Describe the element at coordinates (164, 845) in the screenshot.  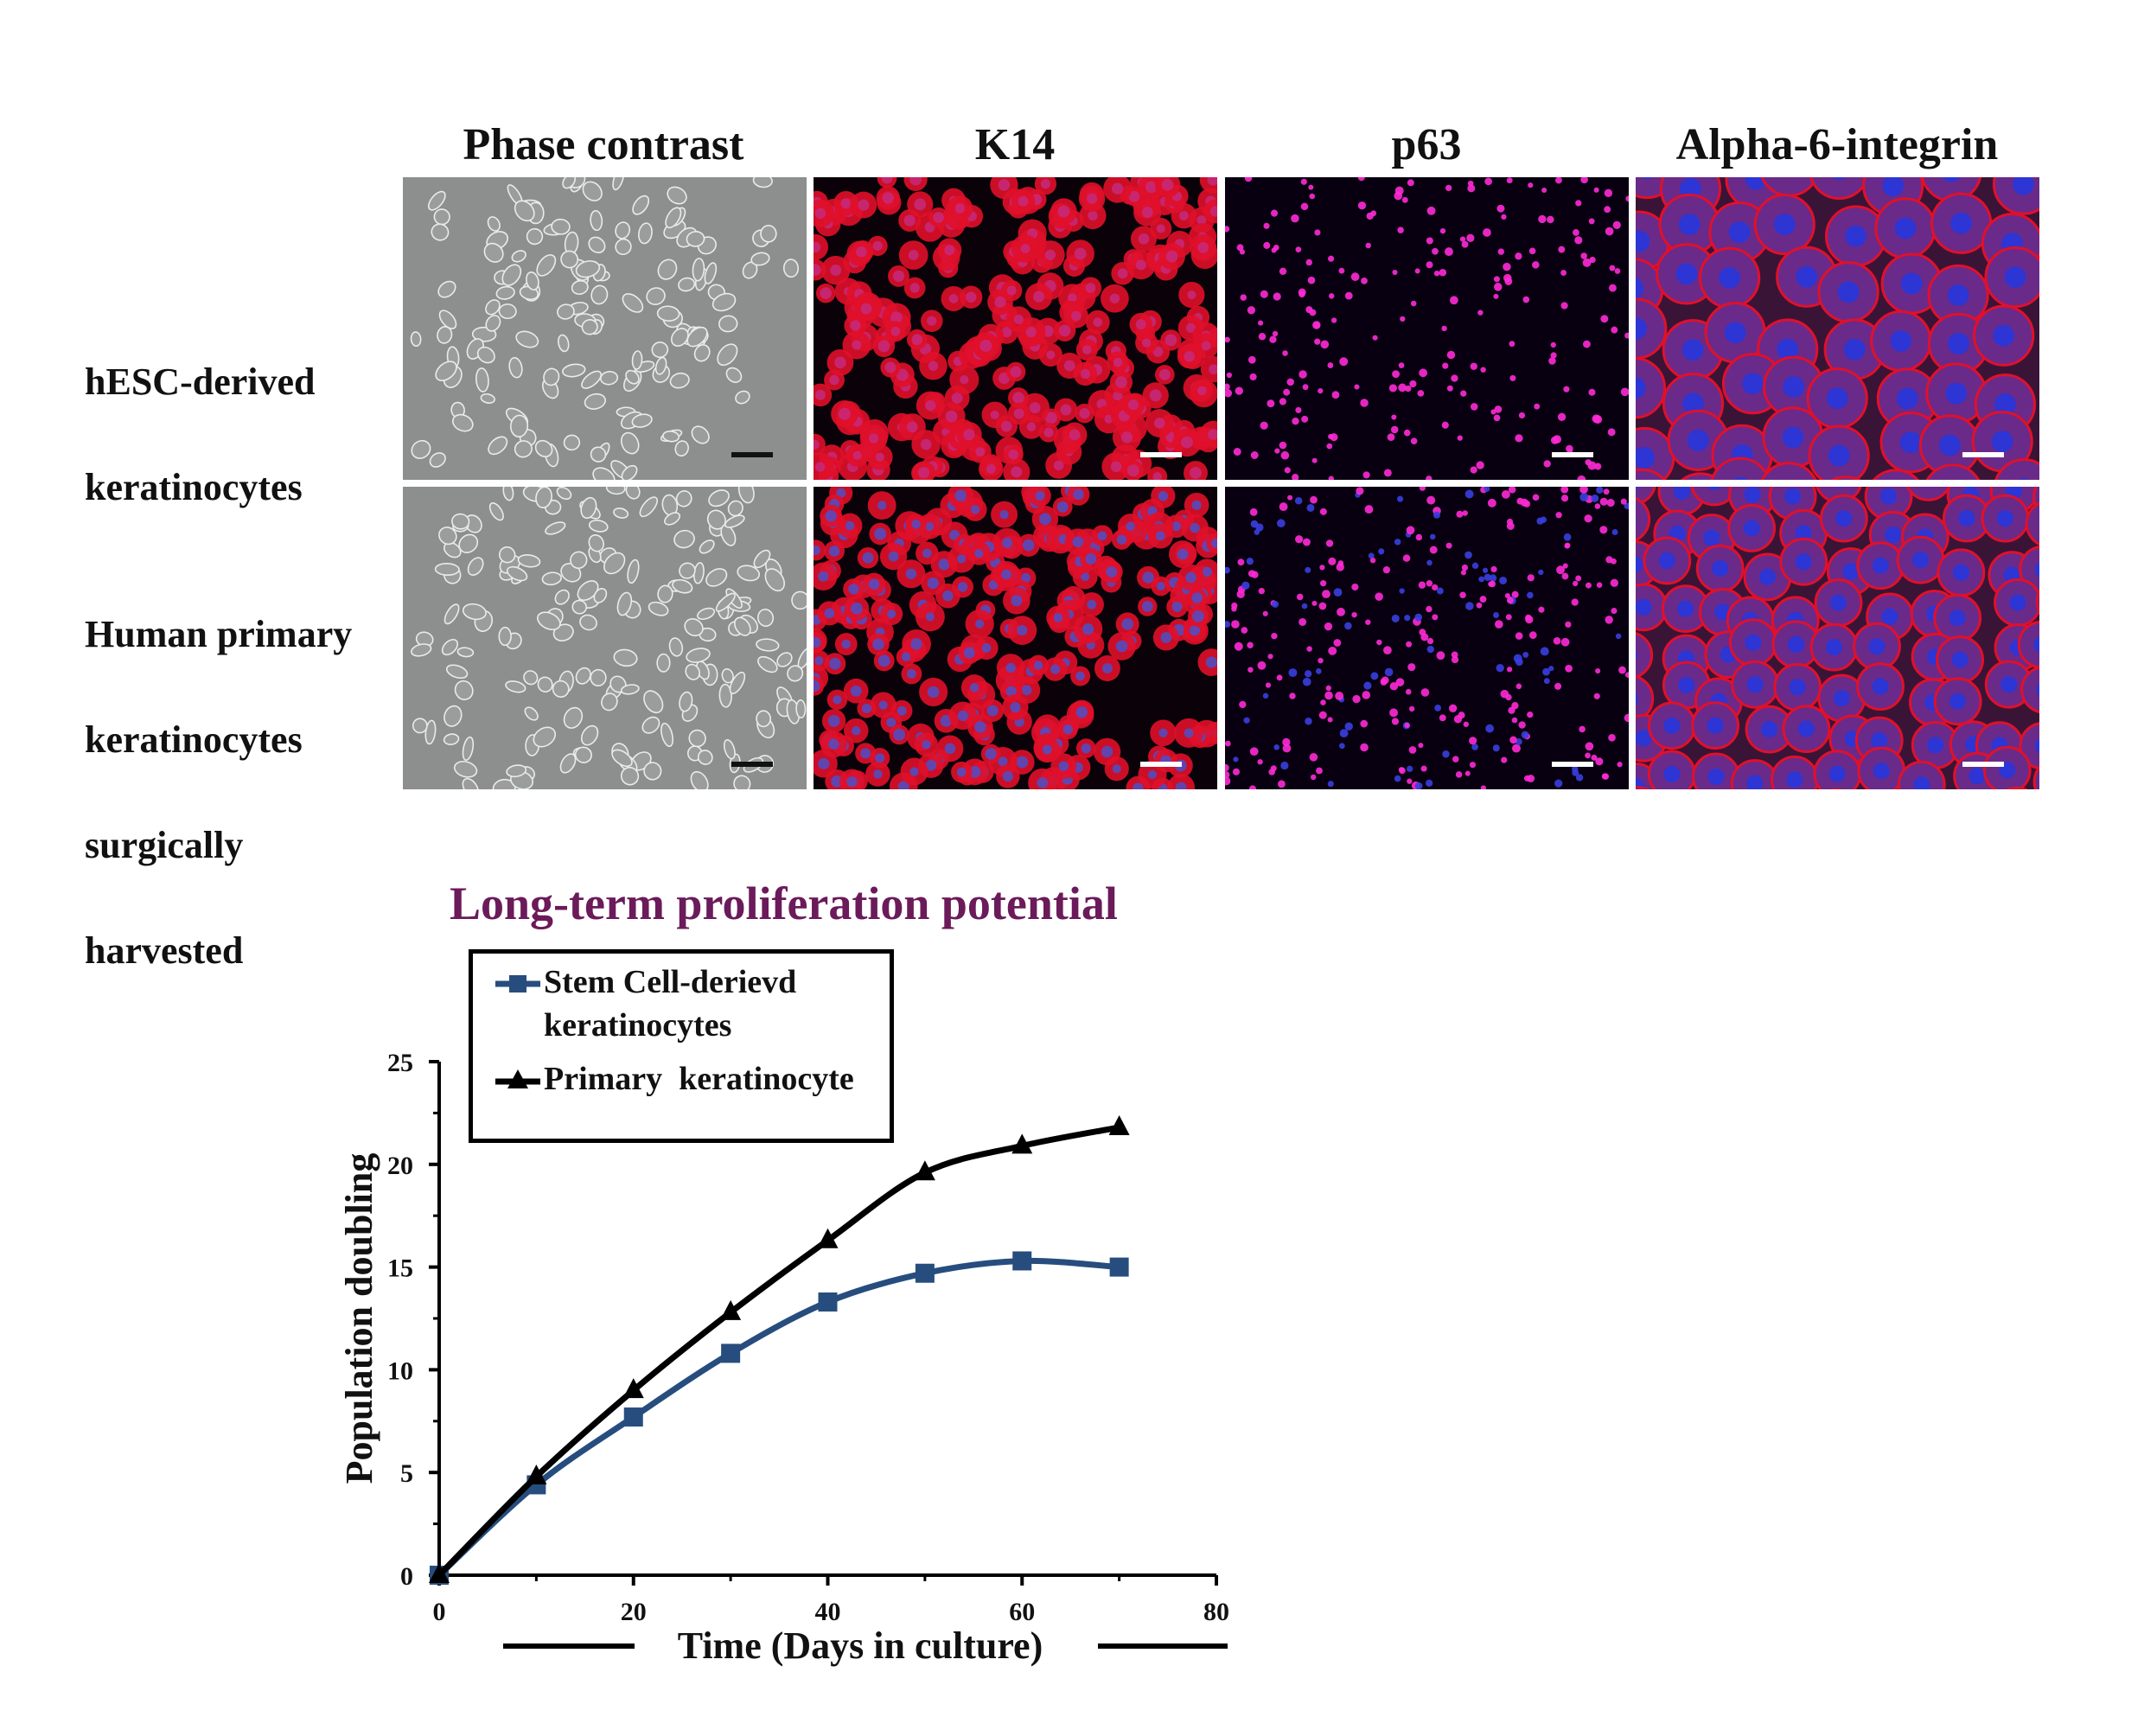
I see `row-label-line: surgically` at that location.